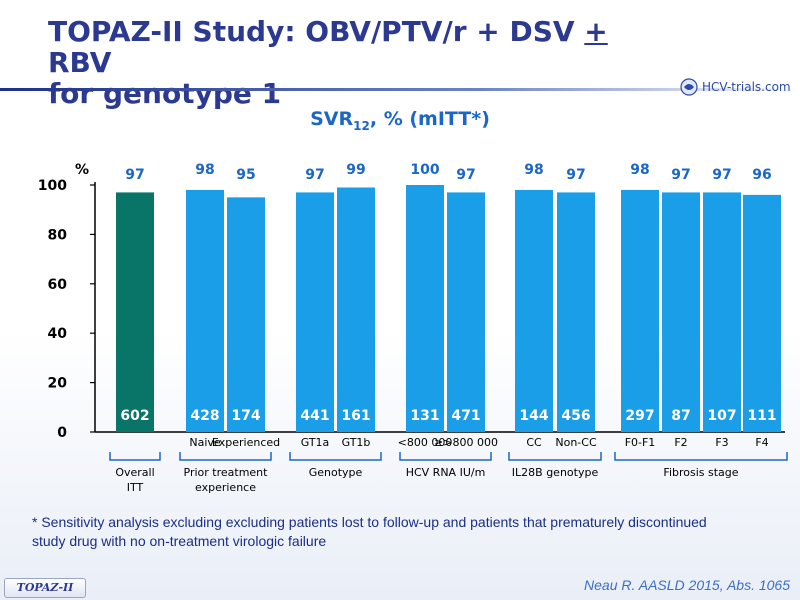 Image resolution: width=800 pixels, height=600 pixels. I want to click on category-label: F0-F1, so click(640, 442).